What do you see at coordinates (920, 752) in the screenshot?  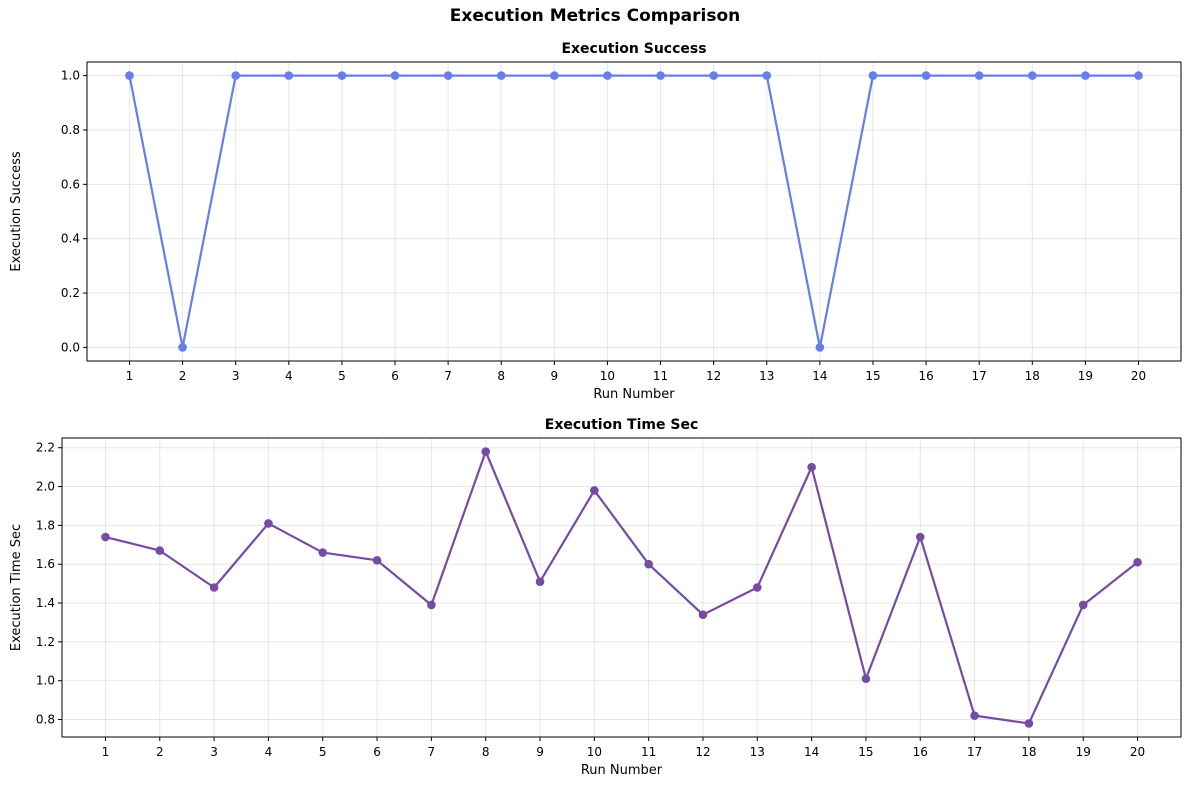 I see `chart-2-x-tick-label: 16` at bounding box center [920, 752].